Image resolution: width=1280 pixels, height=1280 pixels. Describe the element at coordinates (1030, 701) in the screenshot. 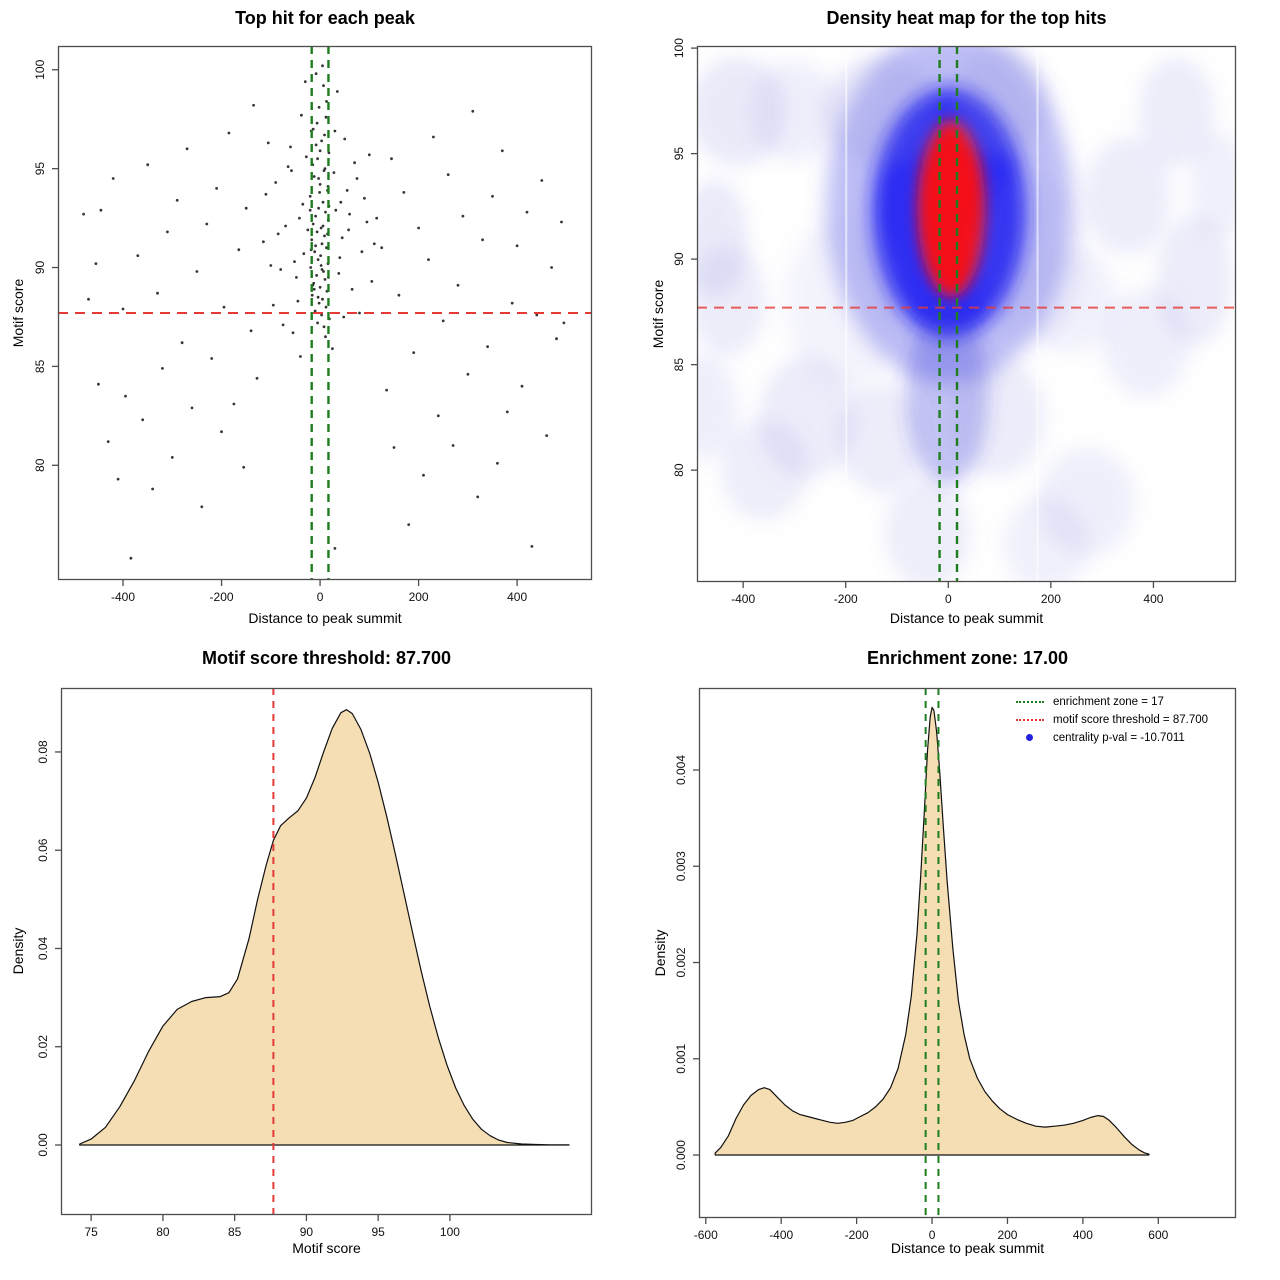

I see `green-dotted-line-swatch` at that location.